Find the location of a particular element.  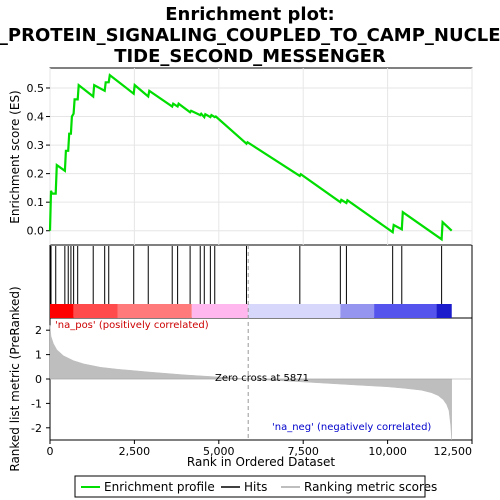

x-tick-label: 7,500 is located at coordinates (303, 451).